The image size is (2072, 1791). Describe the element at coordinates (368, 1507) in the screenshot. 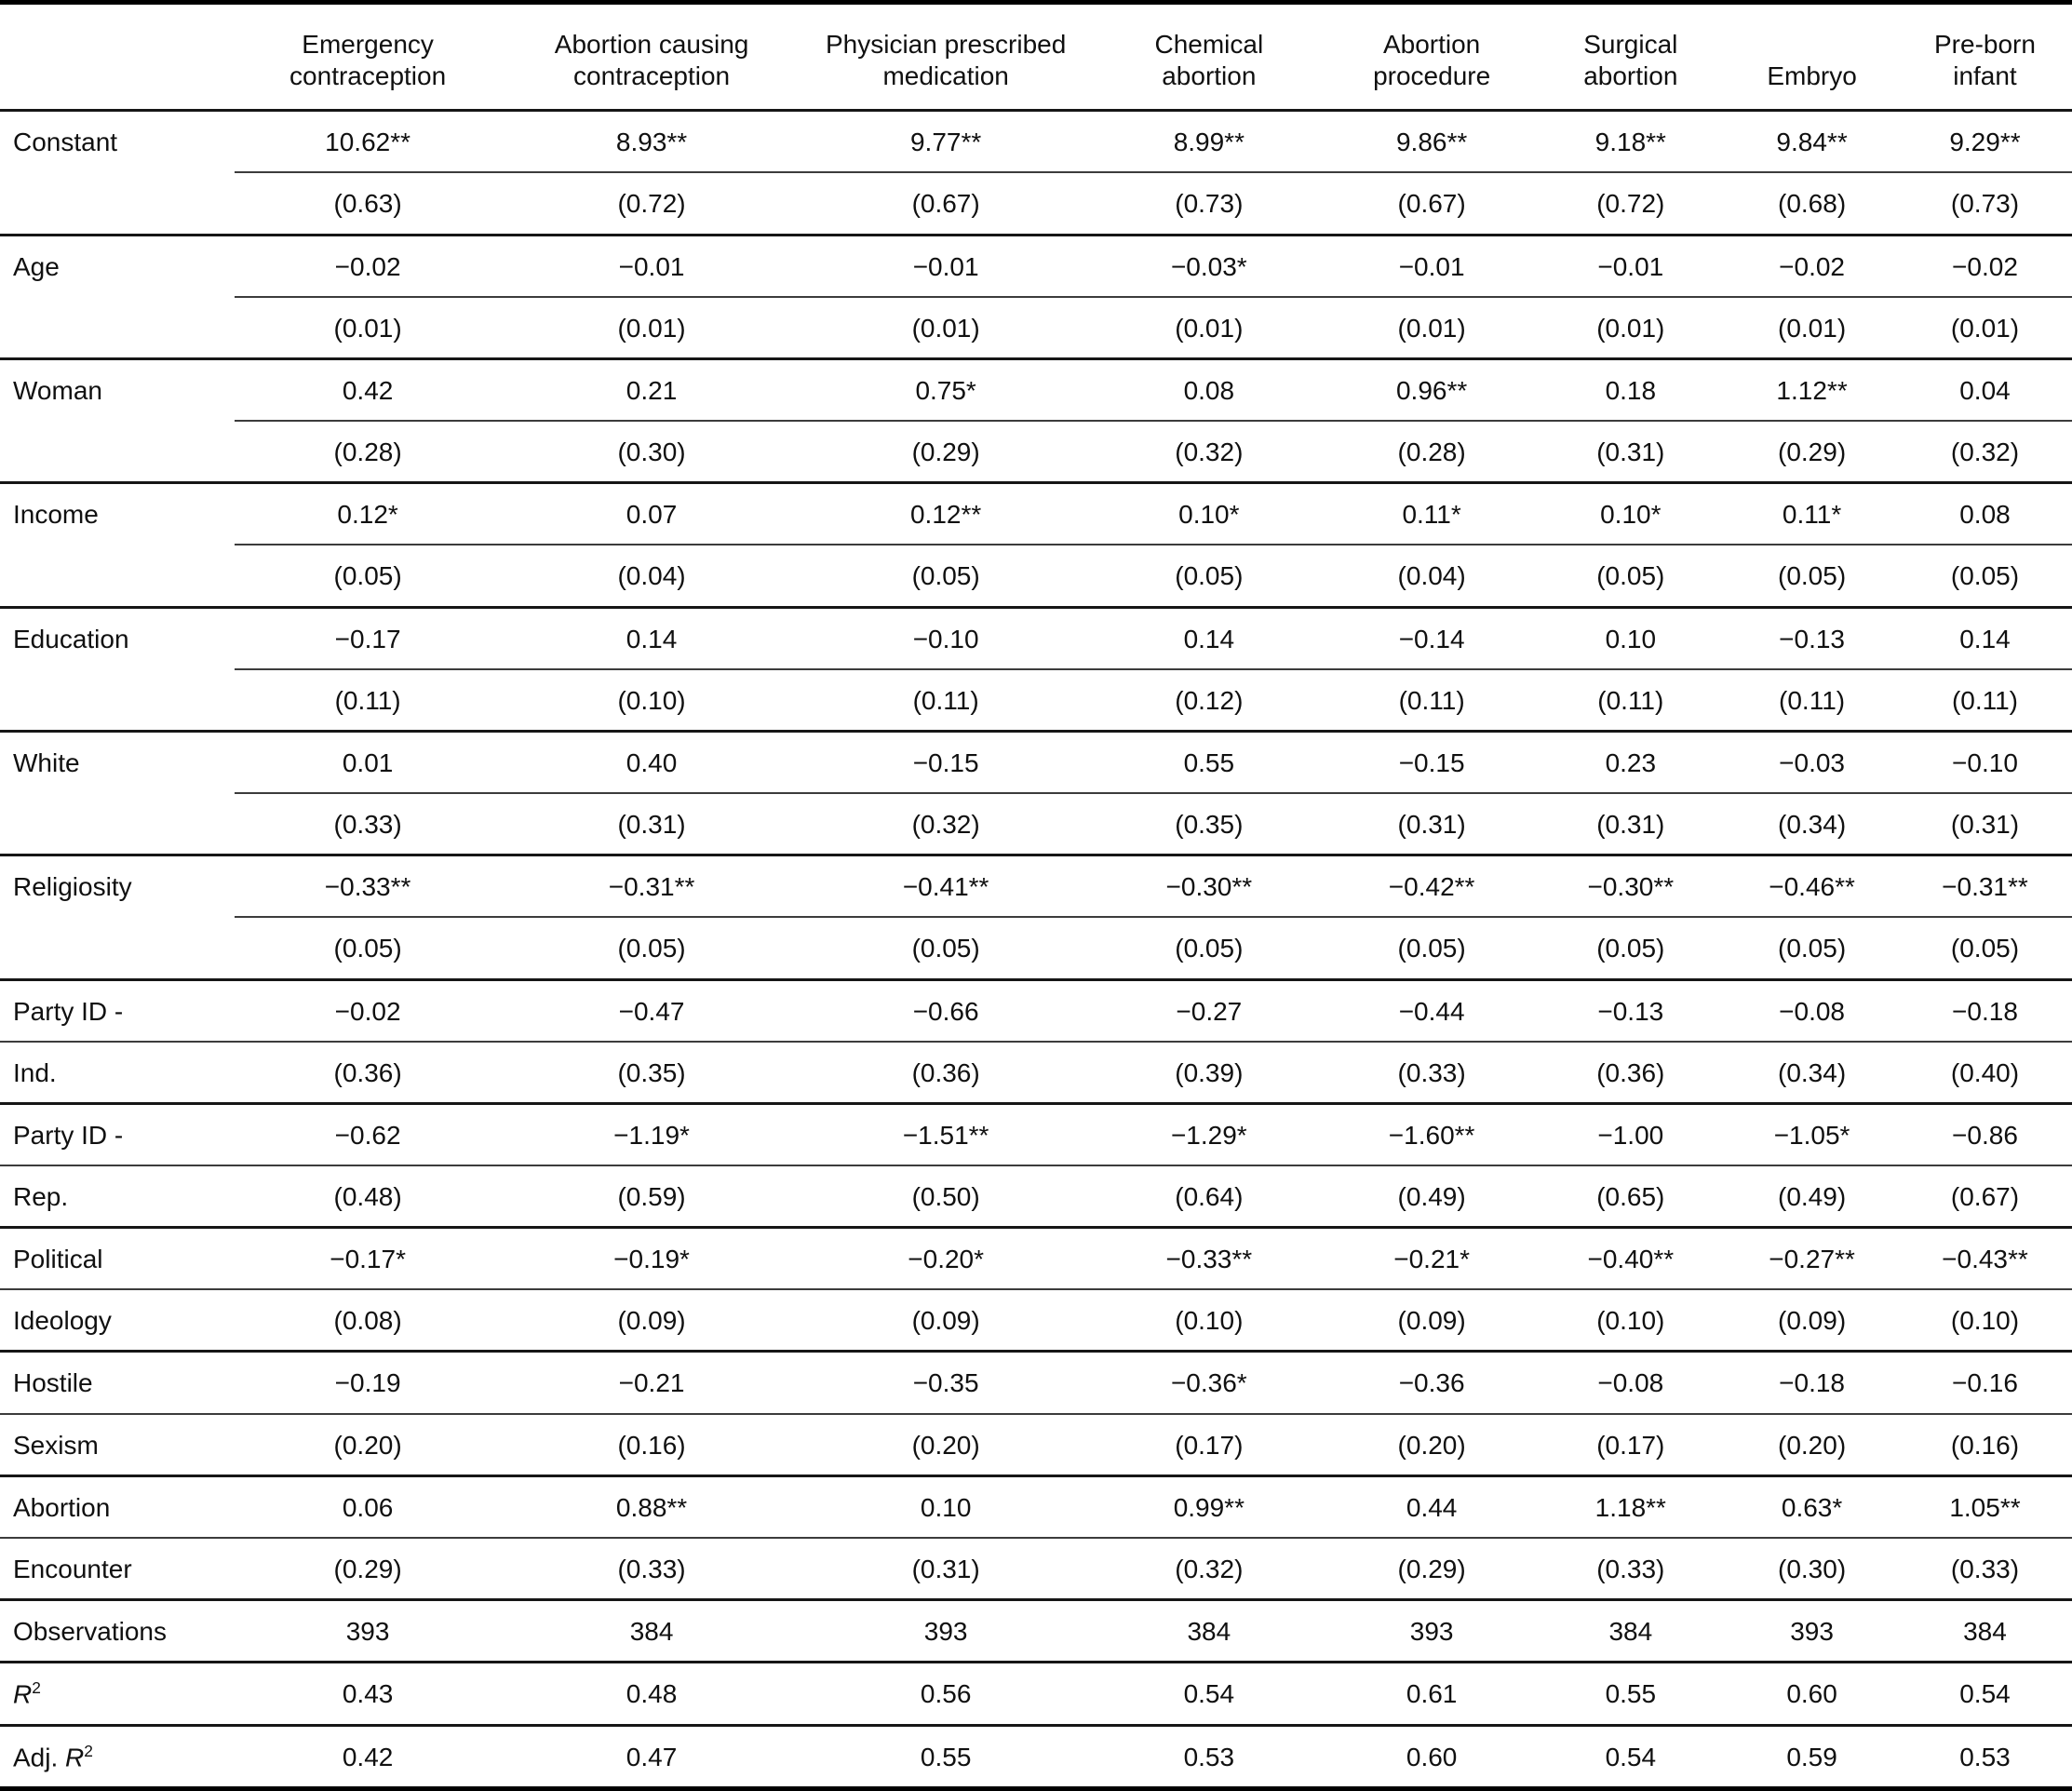

I see `coef-cell: 0.06` at that location.